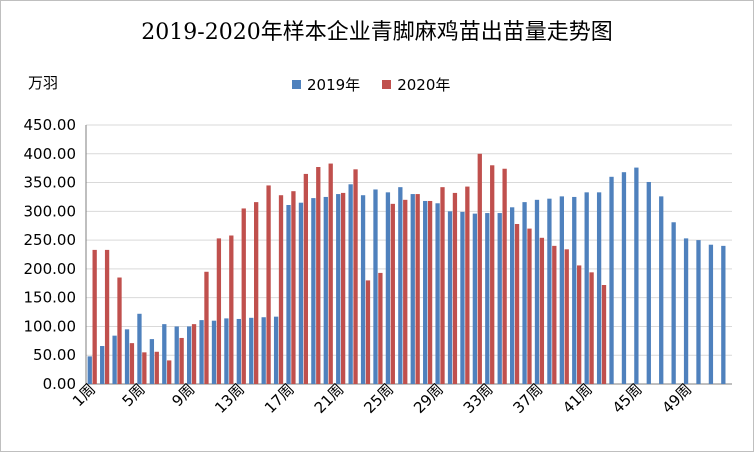  What do you see at coordinates (387, 84) in the screenshot?
I see `legend-swatch-2020` at bounding box center [387, 84].